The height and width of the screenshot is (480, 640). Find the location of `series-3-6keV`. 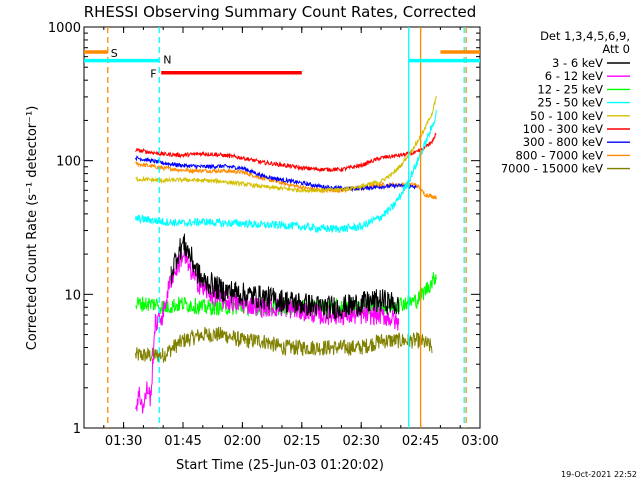

series-3-6keV is located at coordinates (285, 276).